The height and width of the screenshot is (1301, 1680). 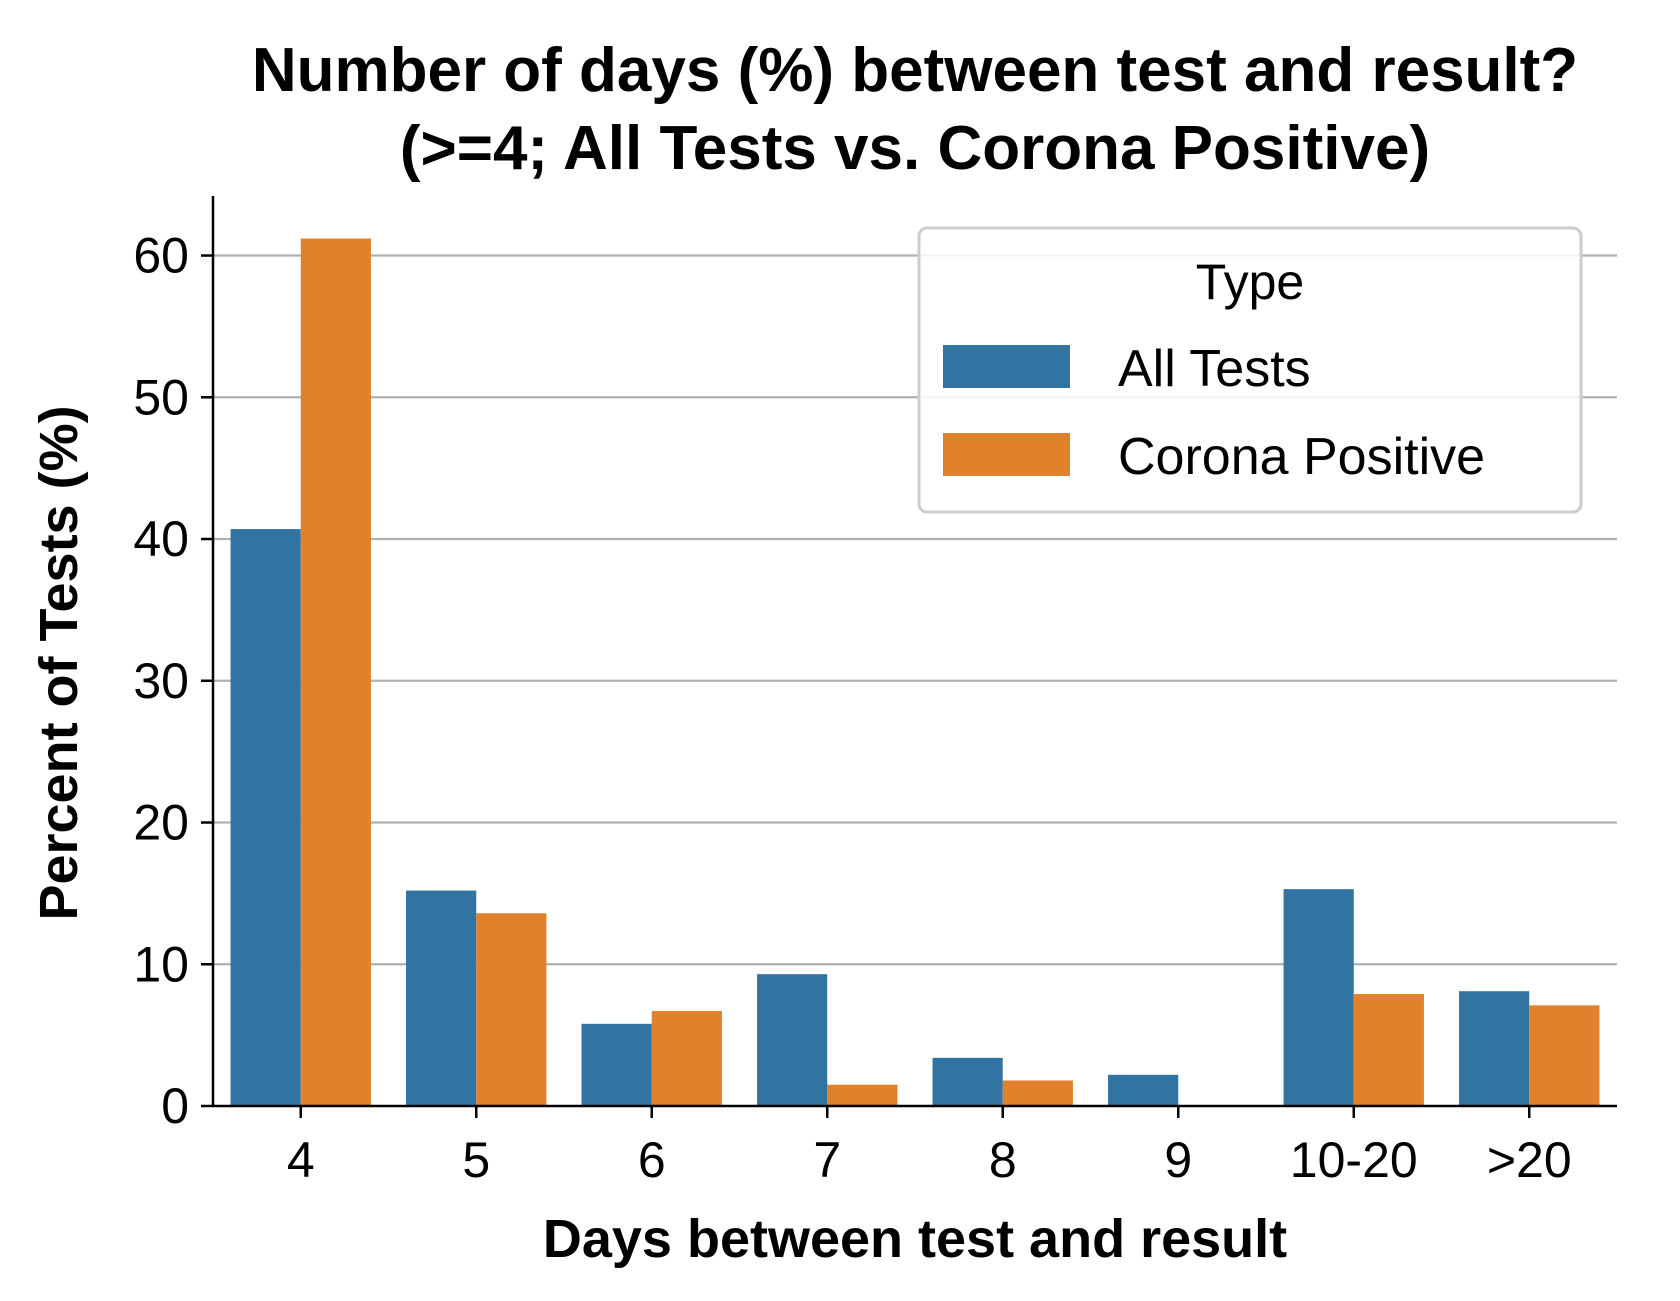 I want to click on x-tick-label-7: >20, so click(x=1529, y=1160).